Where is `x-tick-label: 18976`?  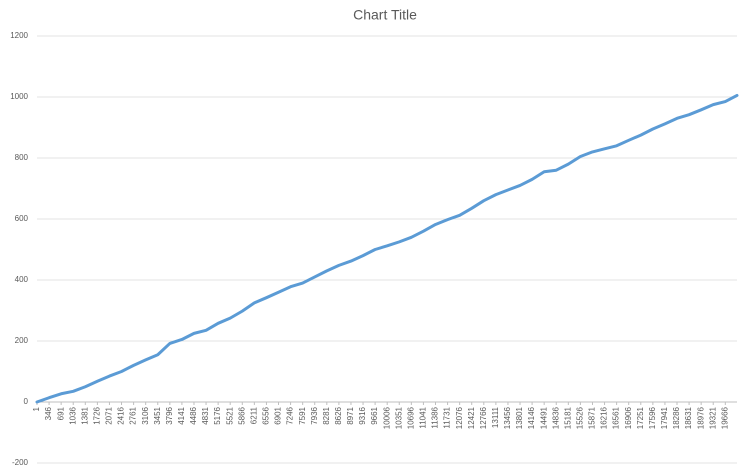 x-tick-label: 18976 is located at coordinates (700, 417).